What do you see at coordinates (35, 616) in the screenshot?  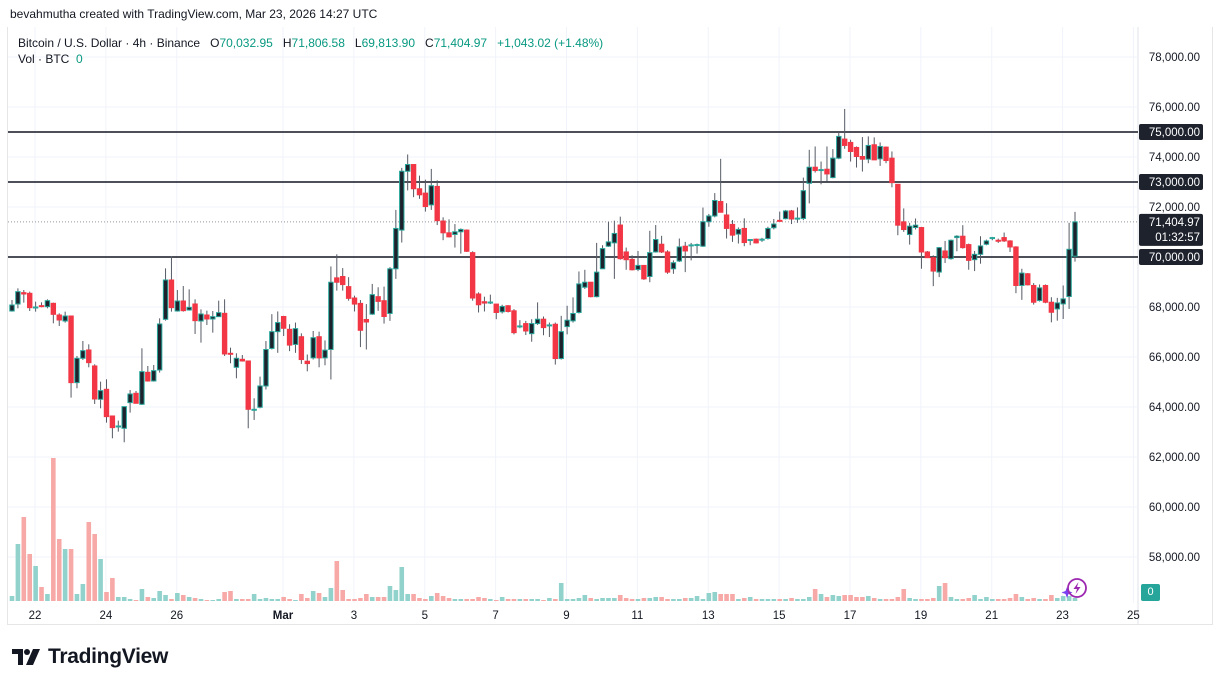 I see `time-tick-label: 22` at bounding box center [35, 616].